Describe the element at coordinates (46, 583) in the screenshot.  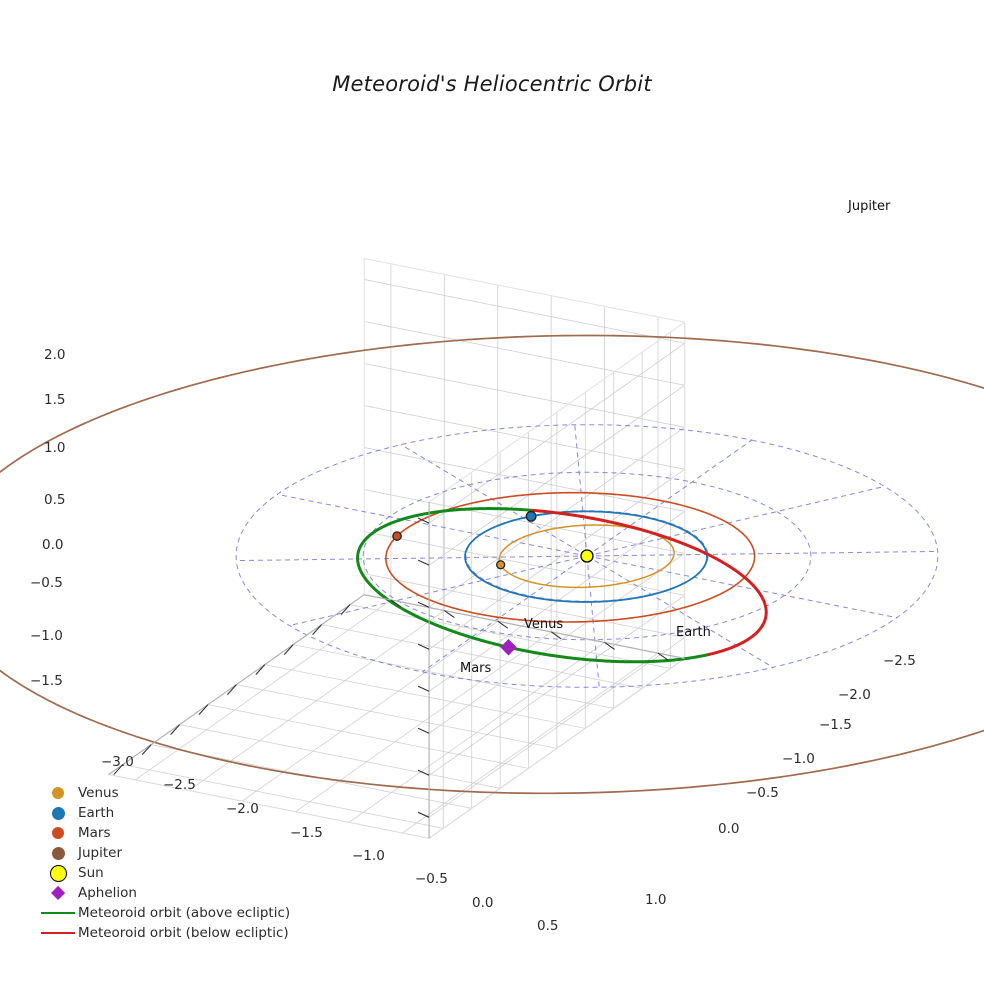
I see `z-axis-tick-label: −0.5` at that location.